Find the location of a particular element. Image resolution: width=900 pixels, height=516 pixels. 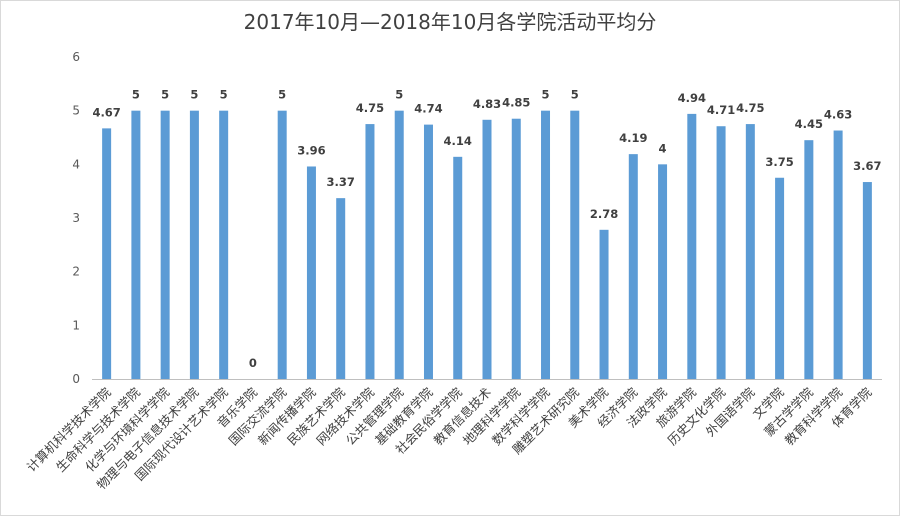

data-label: 4.85 is located at coordinates (516, 103).